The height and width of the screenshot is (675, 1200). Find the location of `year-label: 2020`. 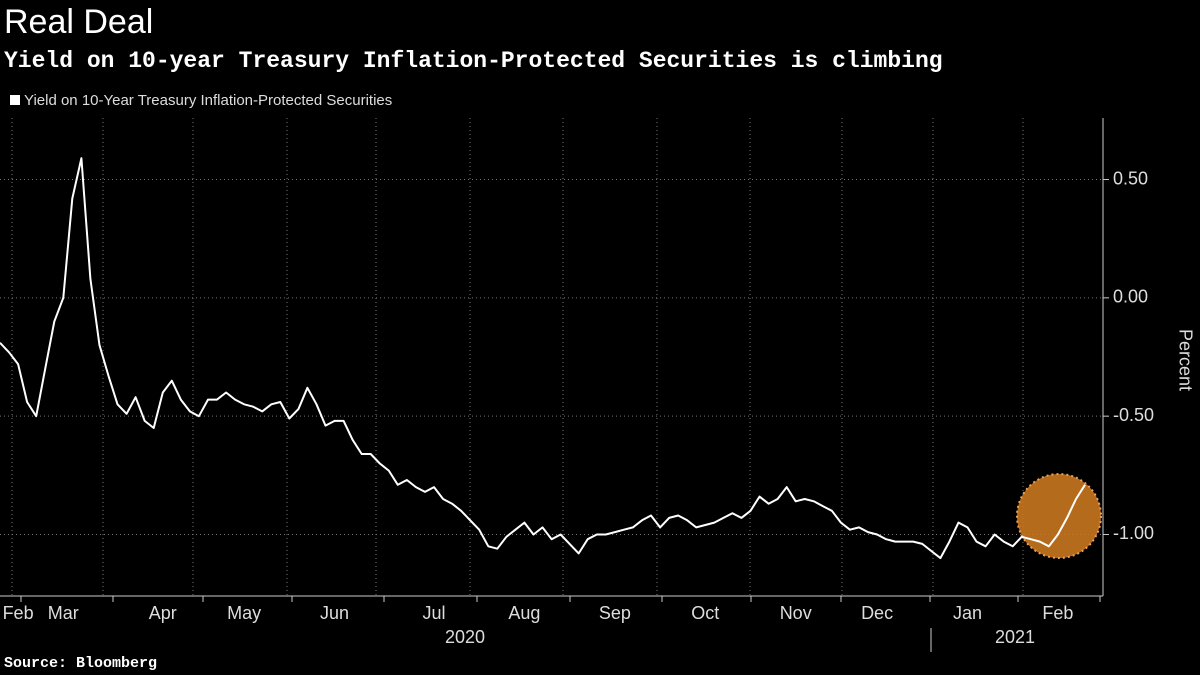

year-label: 2020 is located at coordinates (465, 637).